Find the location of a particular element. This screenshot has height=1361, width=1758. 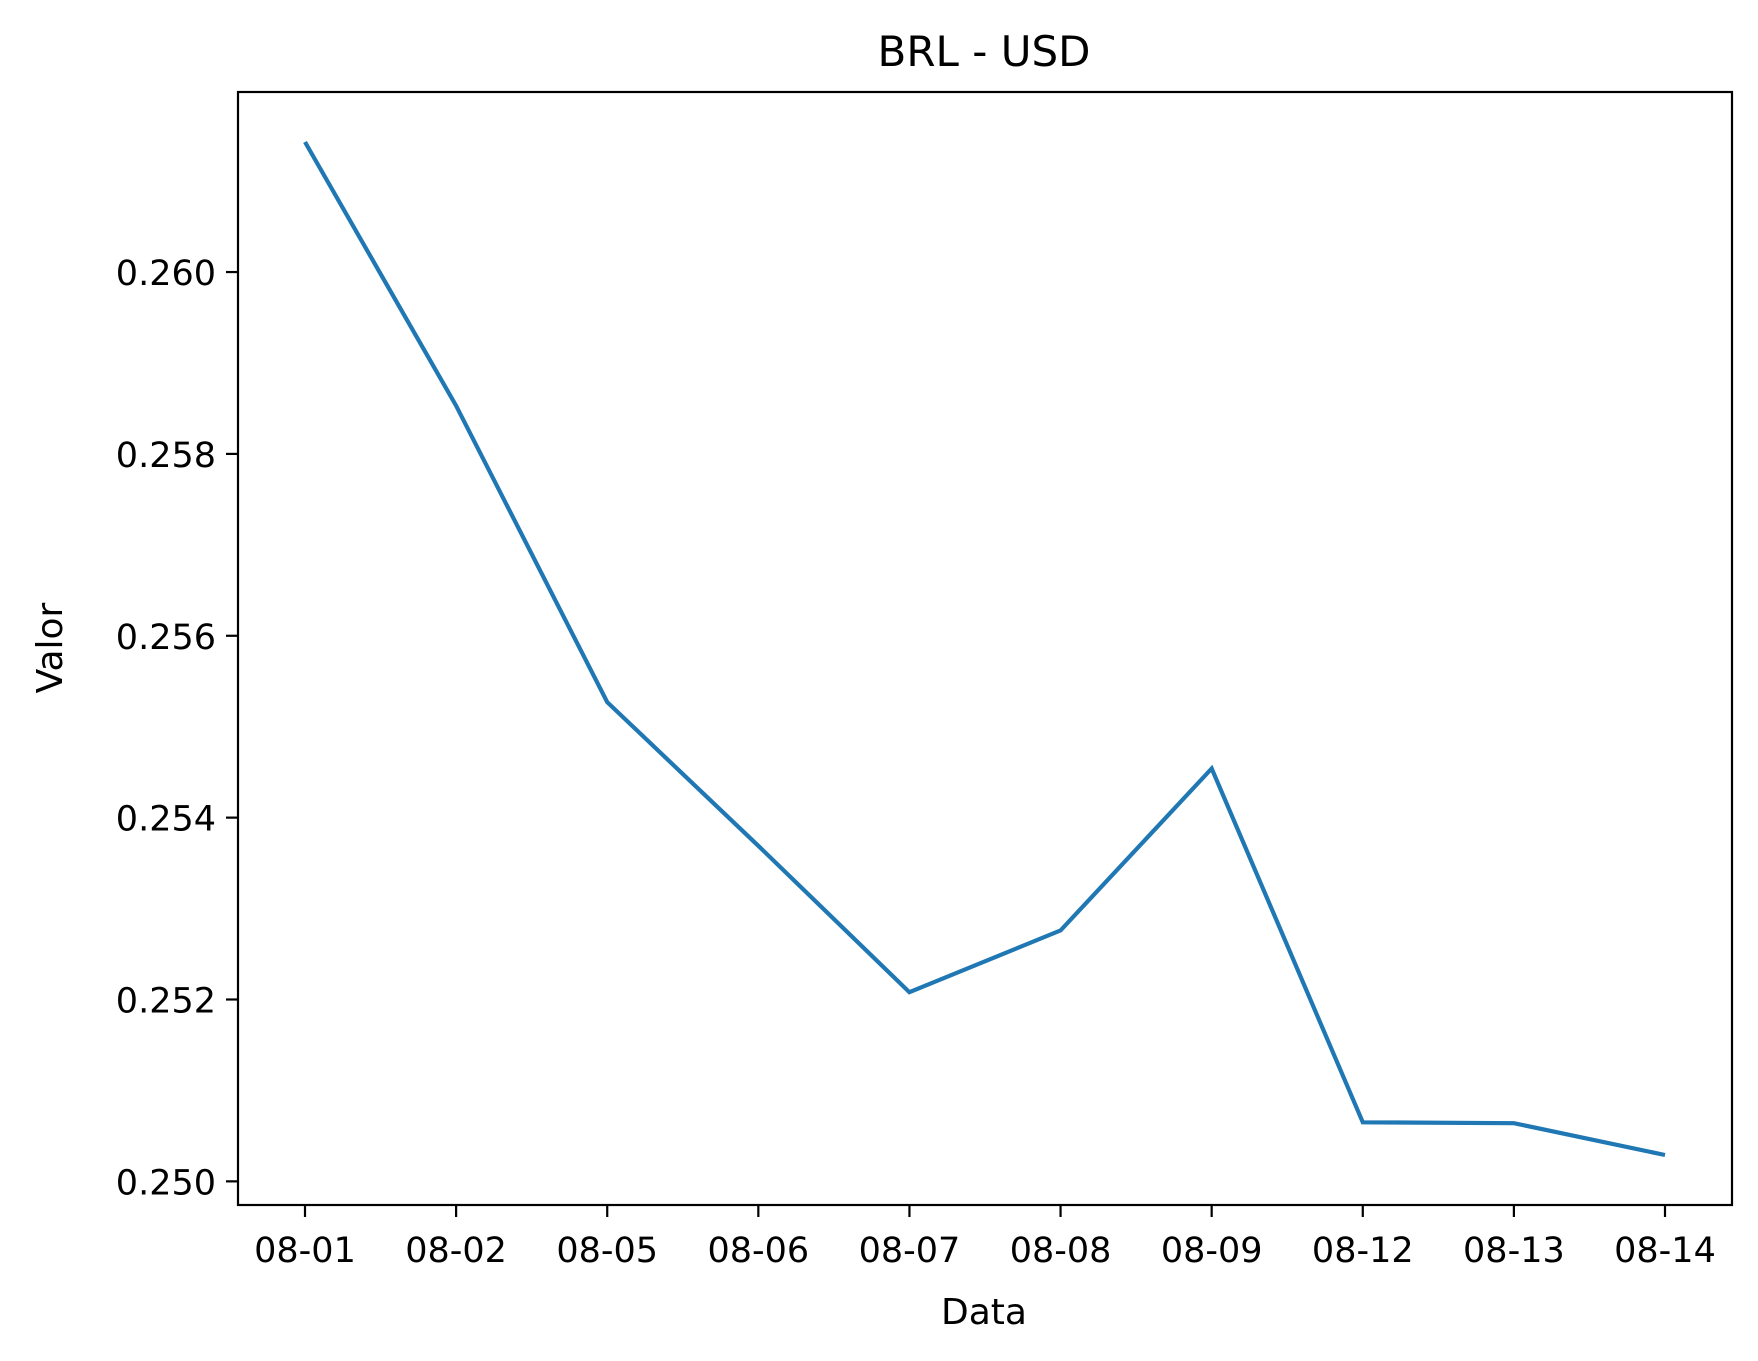

x-tick-label: 08-05 is located at coordinates (607, 1251).